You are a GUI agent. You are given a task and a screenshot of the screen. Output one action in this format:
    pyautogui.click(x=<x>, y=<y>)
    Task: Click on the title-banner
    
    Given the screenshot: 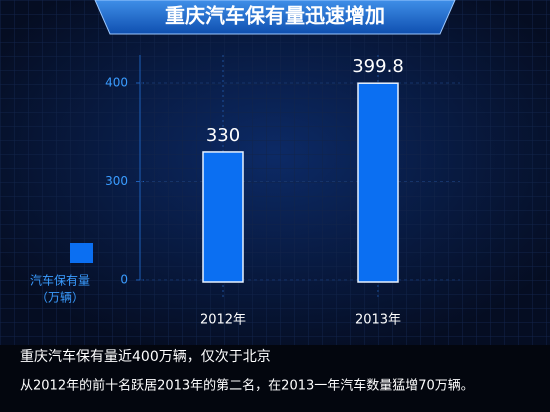 What is the action you would take?
    pyautogui.click(x=275, y=17)
    